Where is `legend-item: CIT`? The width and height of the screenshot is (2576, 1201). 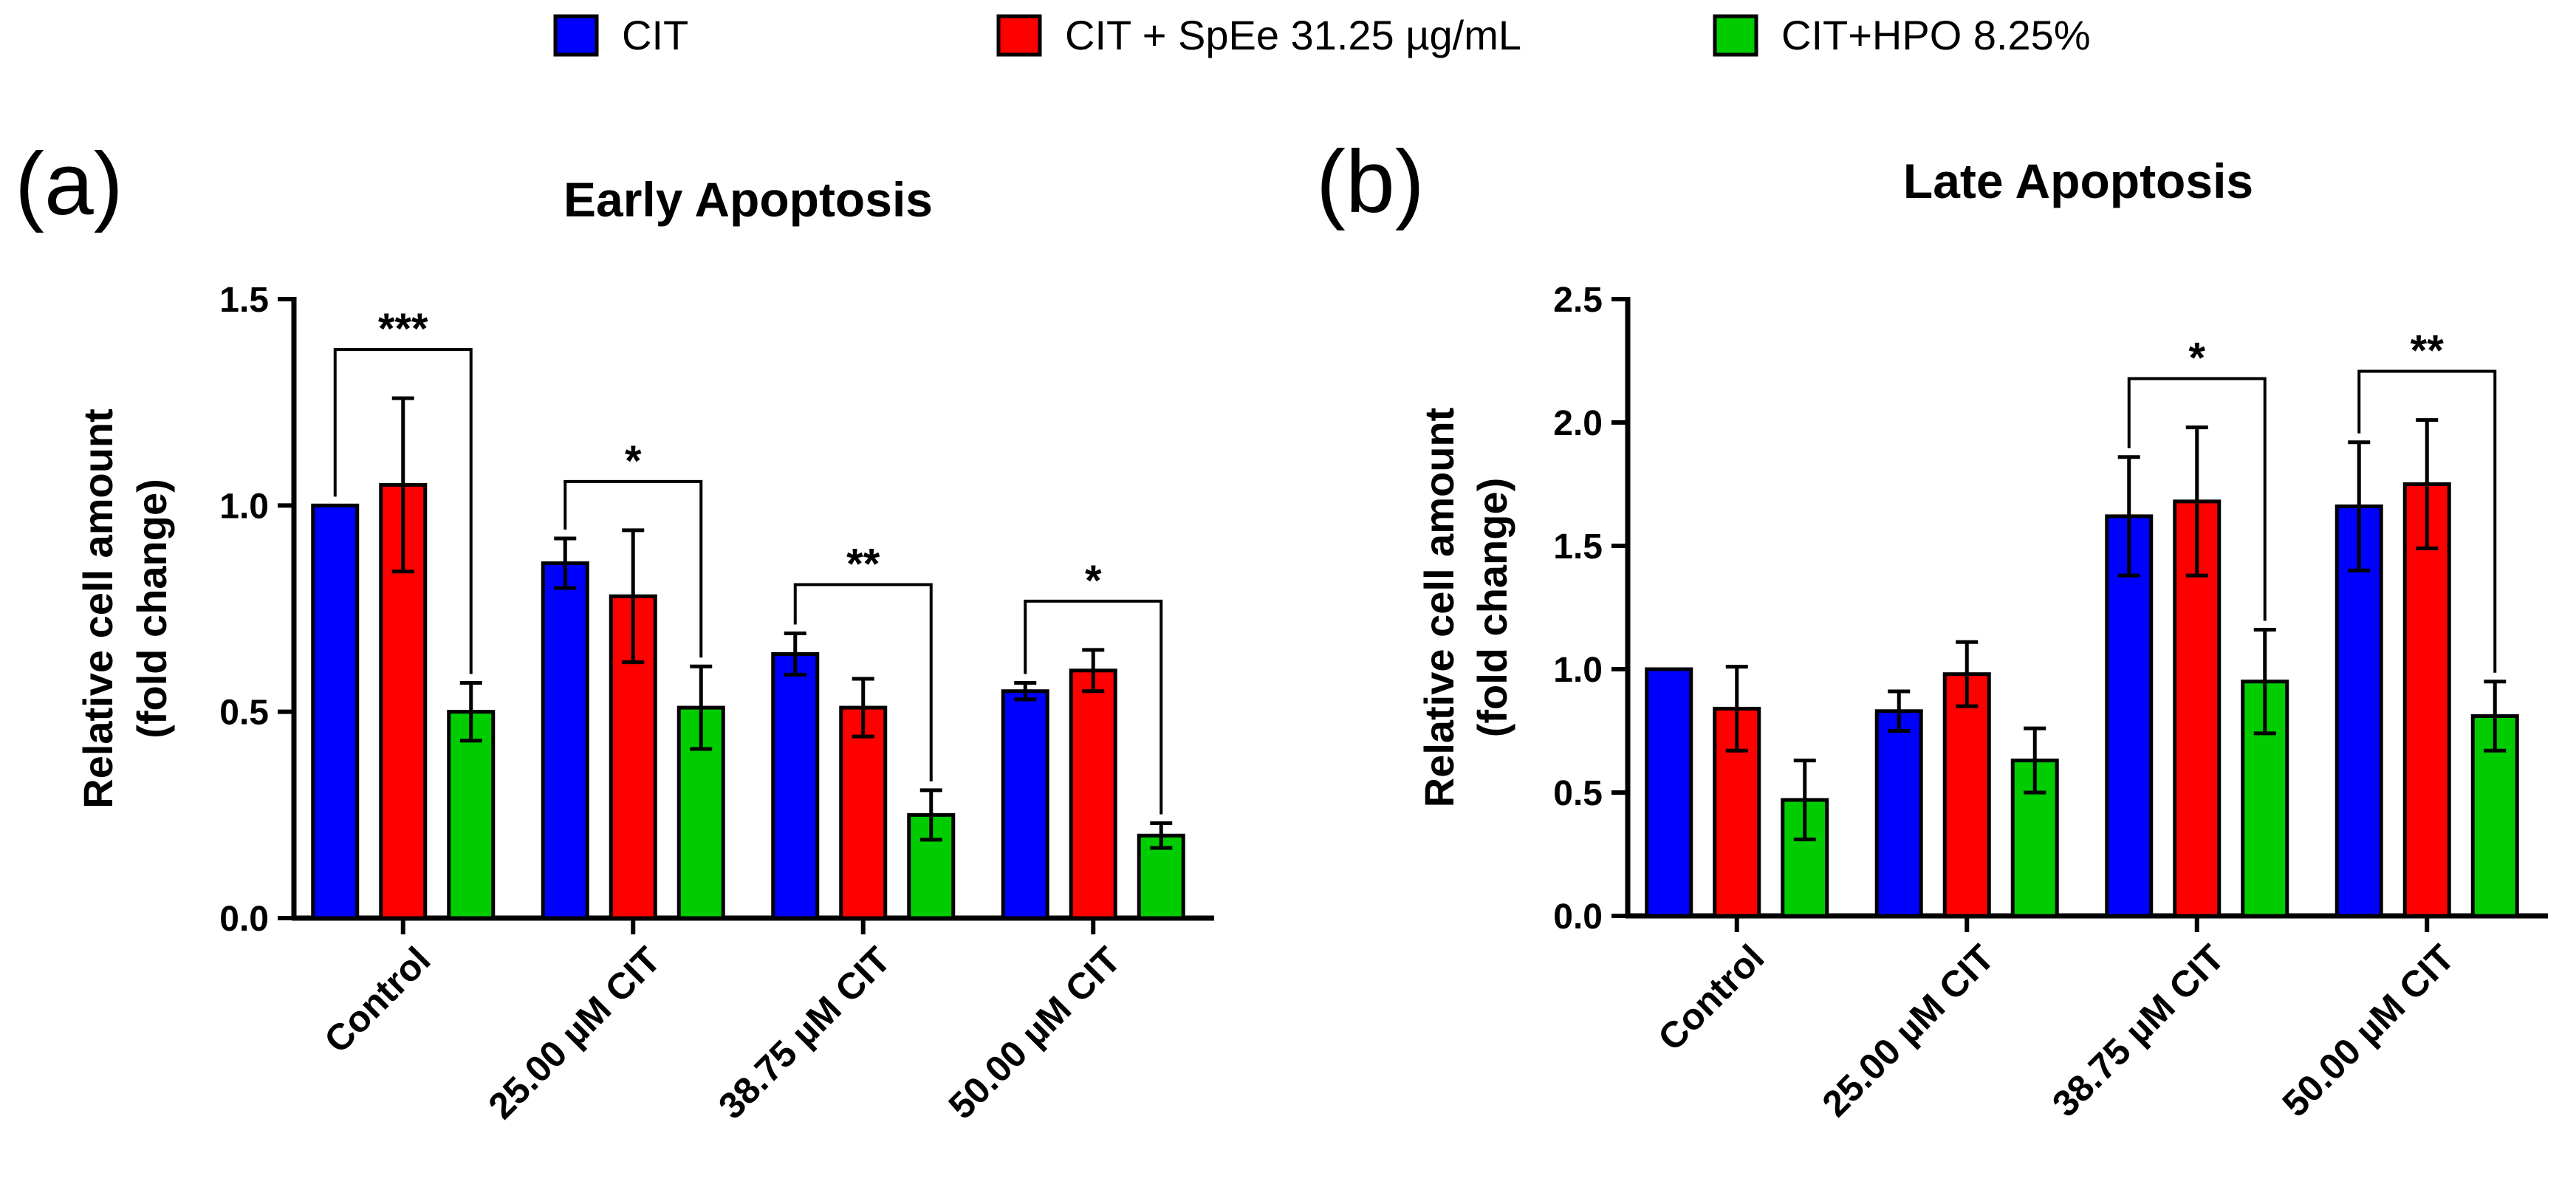
legend-item: CIT is located at coordinates (620, 35).